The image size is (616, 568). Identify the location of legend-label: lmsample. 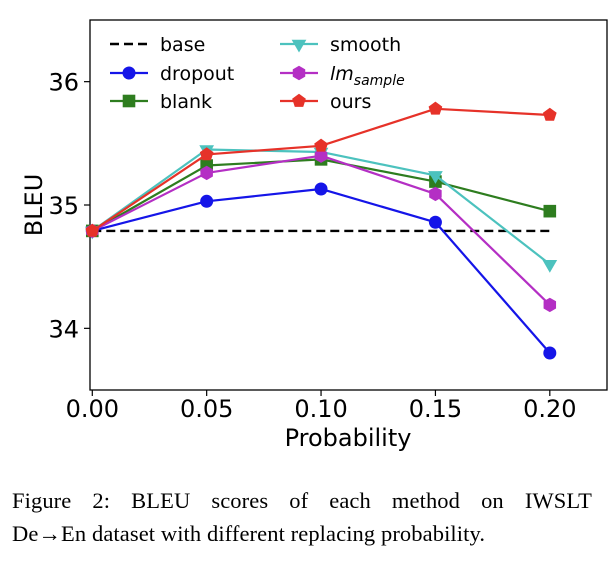
(367, 76).